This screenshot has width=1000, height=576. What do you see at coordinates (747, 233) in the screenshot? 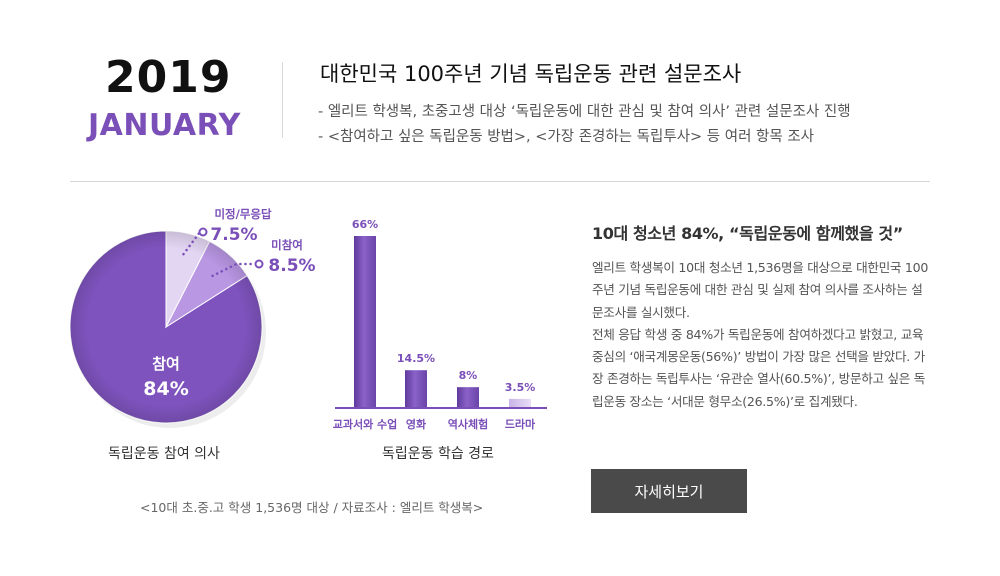
I see `article-headline: 10대 청소년 84%, “독립운동에 함께했을 것”` at bounding box center [747, 233].